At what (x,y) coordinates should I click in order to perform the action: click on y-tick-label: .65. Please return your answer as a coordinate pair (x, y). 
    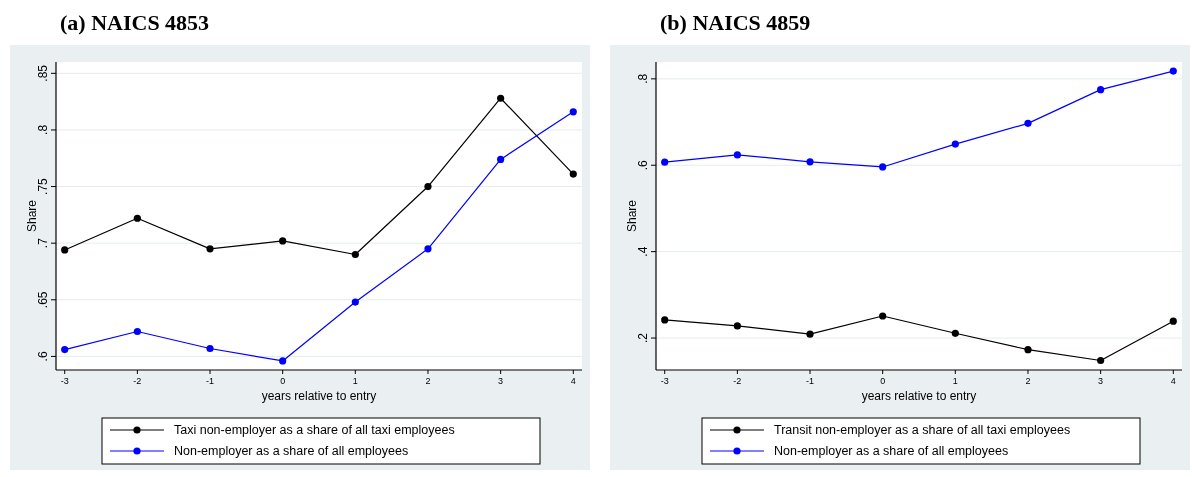
    Looking at the image, I should click on (43, 300).